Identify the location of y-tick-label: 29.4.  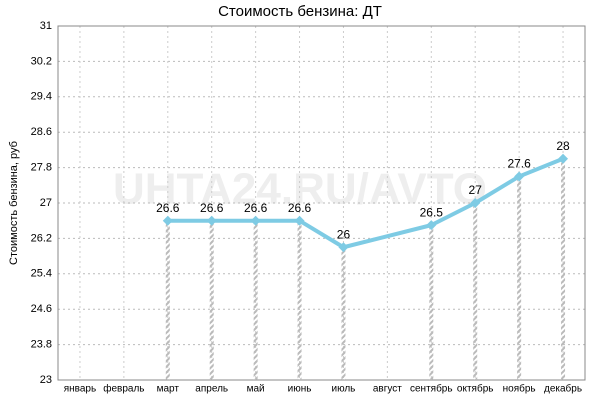
(41, 97).